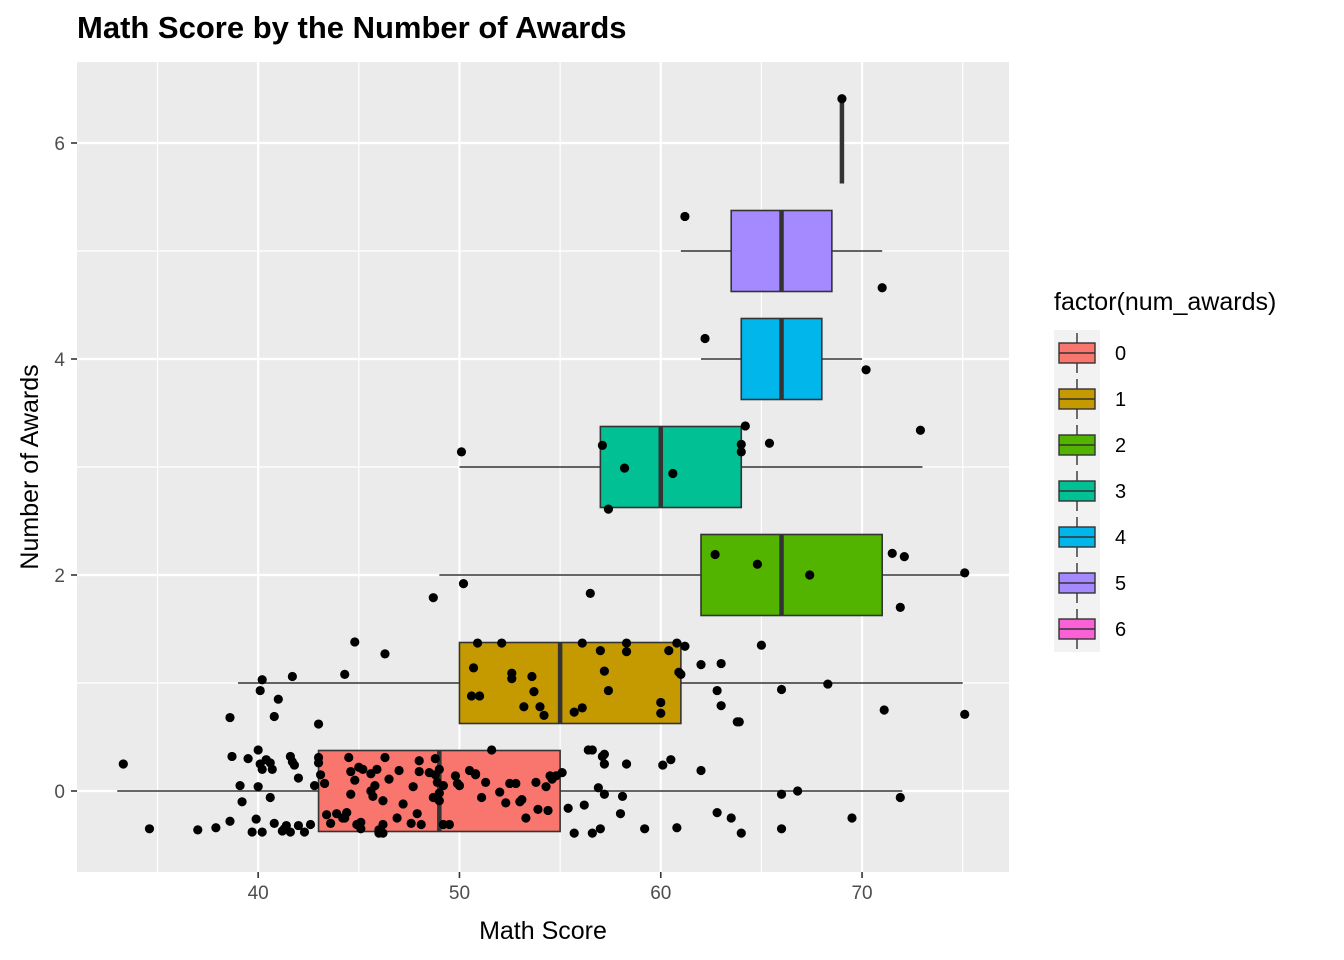  Describe the element at coordinates (258, 893) in the screenshot. I see `x-tick-label: 40` at that location.